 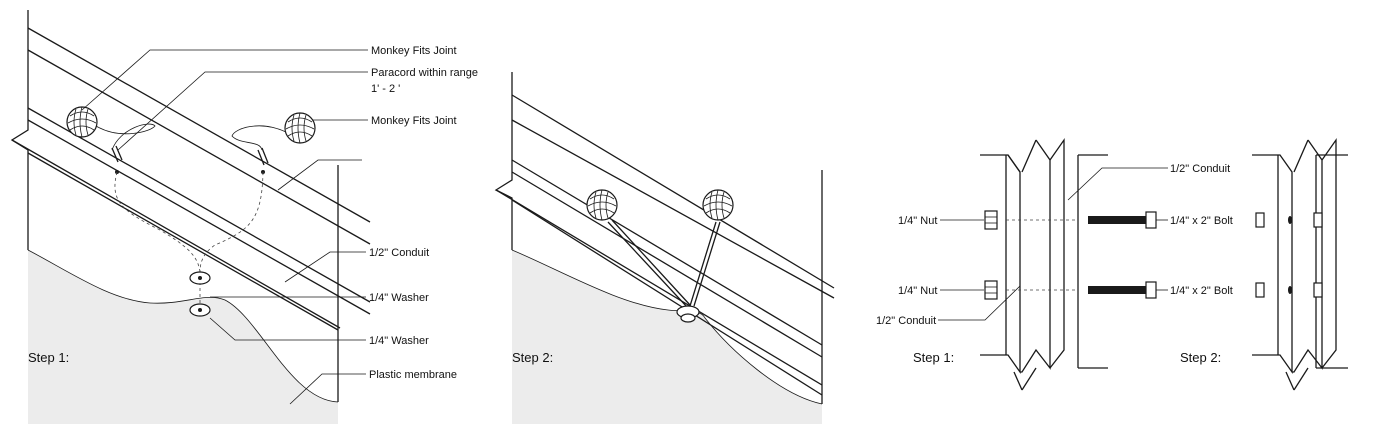 What do you see at coordinates (933, 357) in the screenshot?
I see `step-label-3: Step 1:` at bounding box center [933, 357].